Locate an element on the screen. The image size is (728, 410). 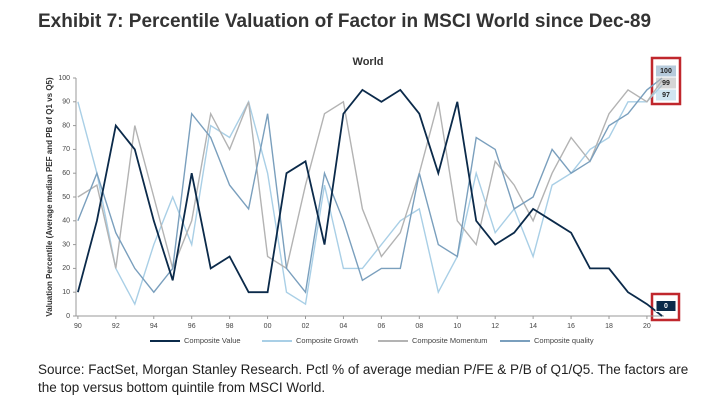
chart-subtitle: World is located at coordinates (368, 62).